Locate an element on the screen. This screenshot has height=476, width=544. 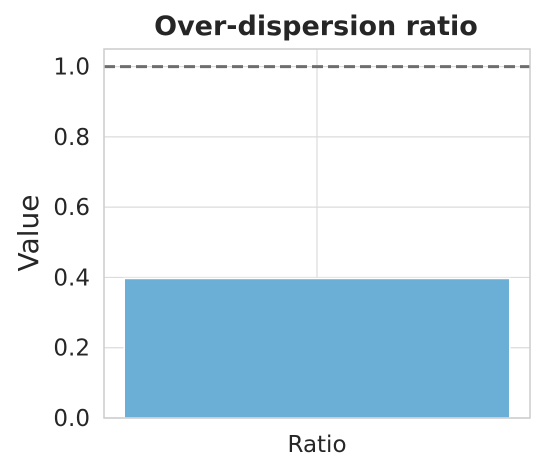
y-tick-label: 0.0 is located at coordinates (71, 419).